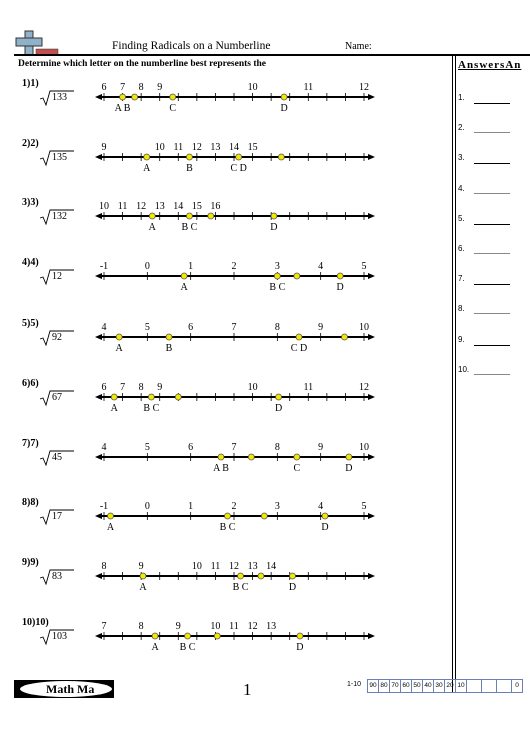 This screenshot has width=530, height=749. I want to click on problem-number: 6)6), so click(30, 383).